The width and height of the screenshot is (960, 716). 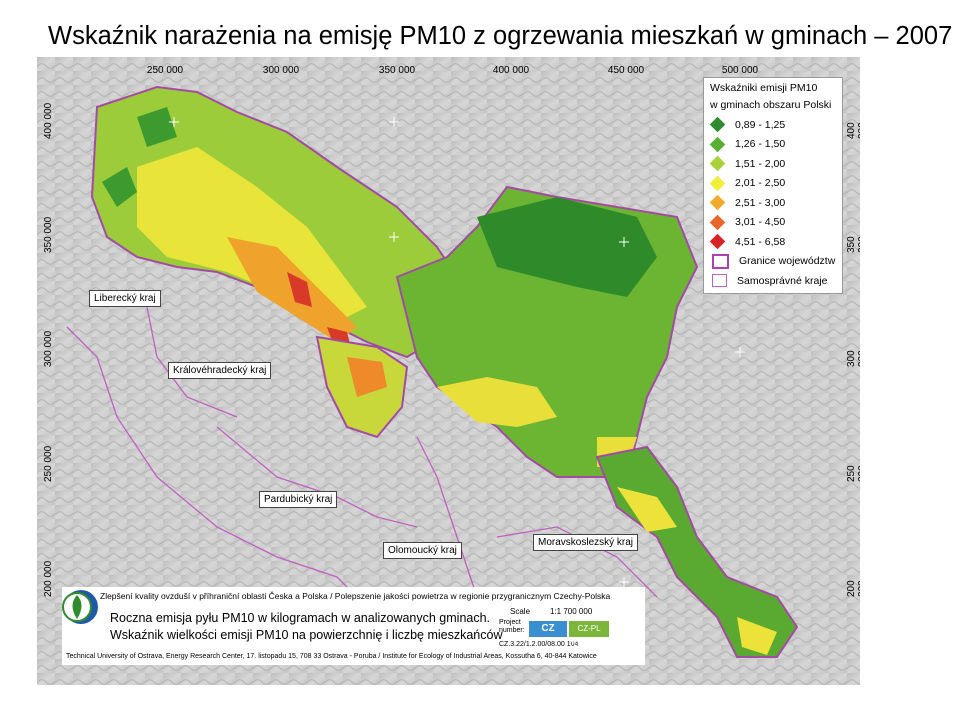 What do you see at coordinates (719, 281) in the screenshot?
I see `legend-box-kraje` at bounding box center [719, 281].